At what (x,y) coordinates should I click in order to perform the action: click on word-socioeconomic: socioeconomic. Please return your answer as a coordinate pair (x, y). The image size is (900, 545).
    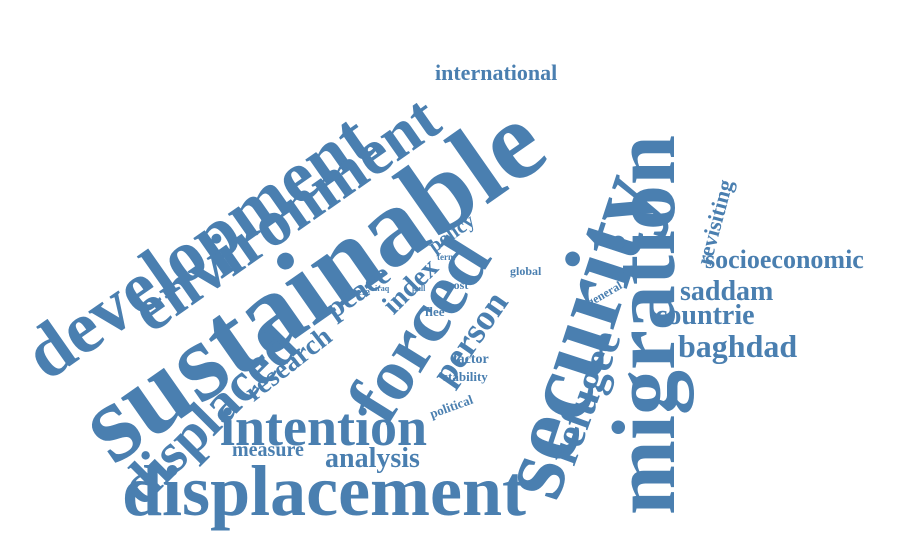
    Looking at the image, I should click on (784, 259).